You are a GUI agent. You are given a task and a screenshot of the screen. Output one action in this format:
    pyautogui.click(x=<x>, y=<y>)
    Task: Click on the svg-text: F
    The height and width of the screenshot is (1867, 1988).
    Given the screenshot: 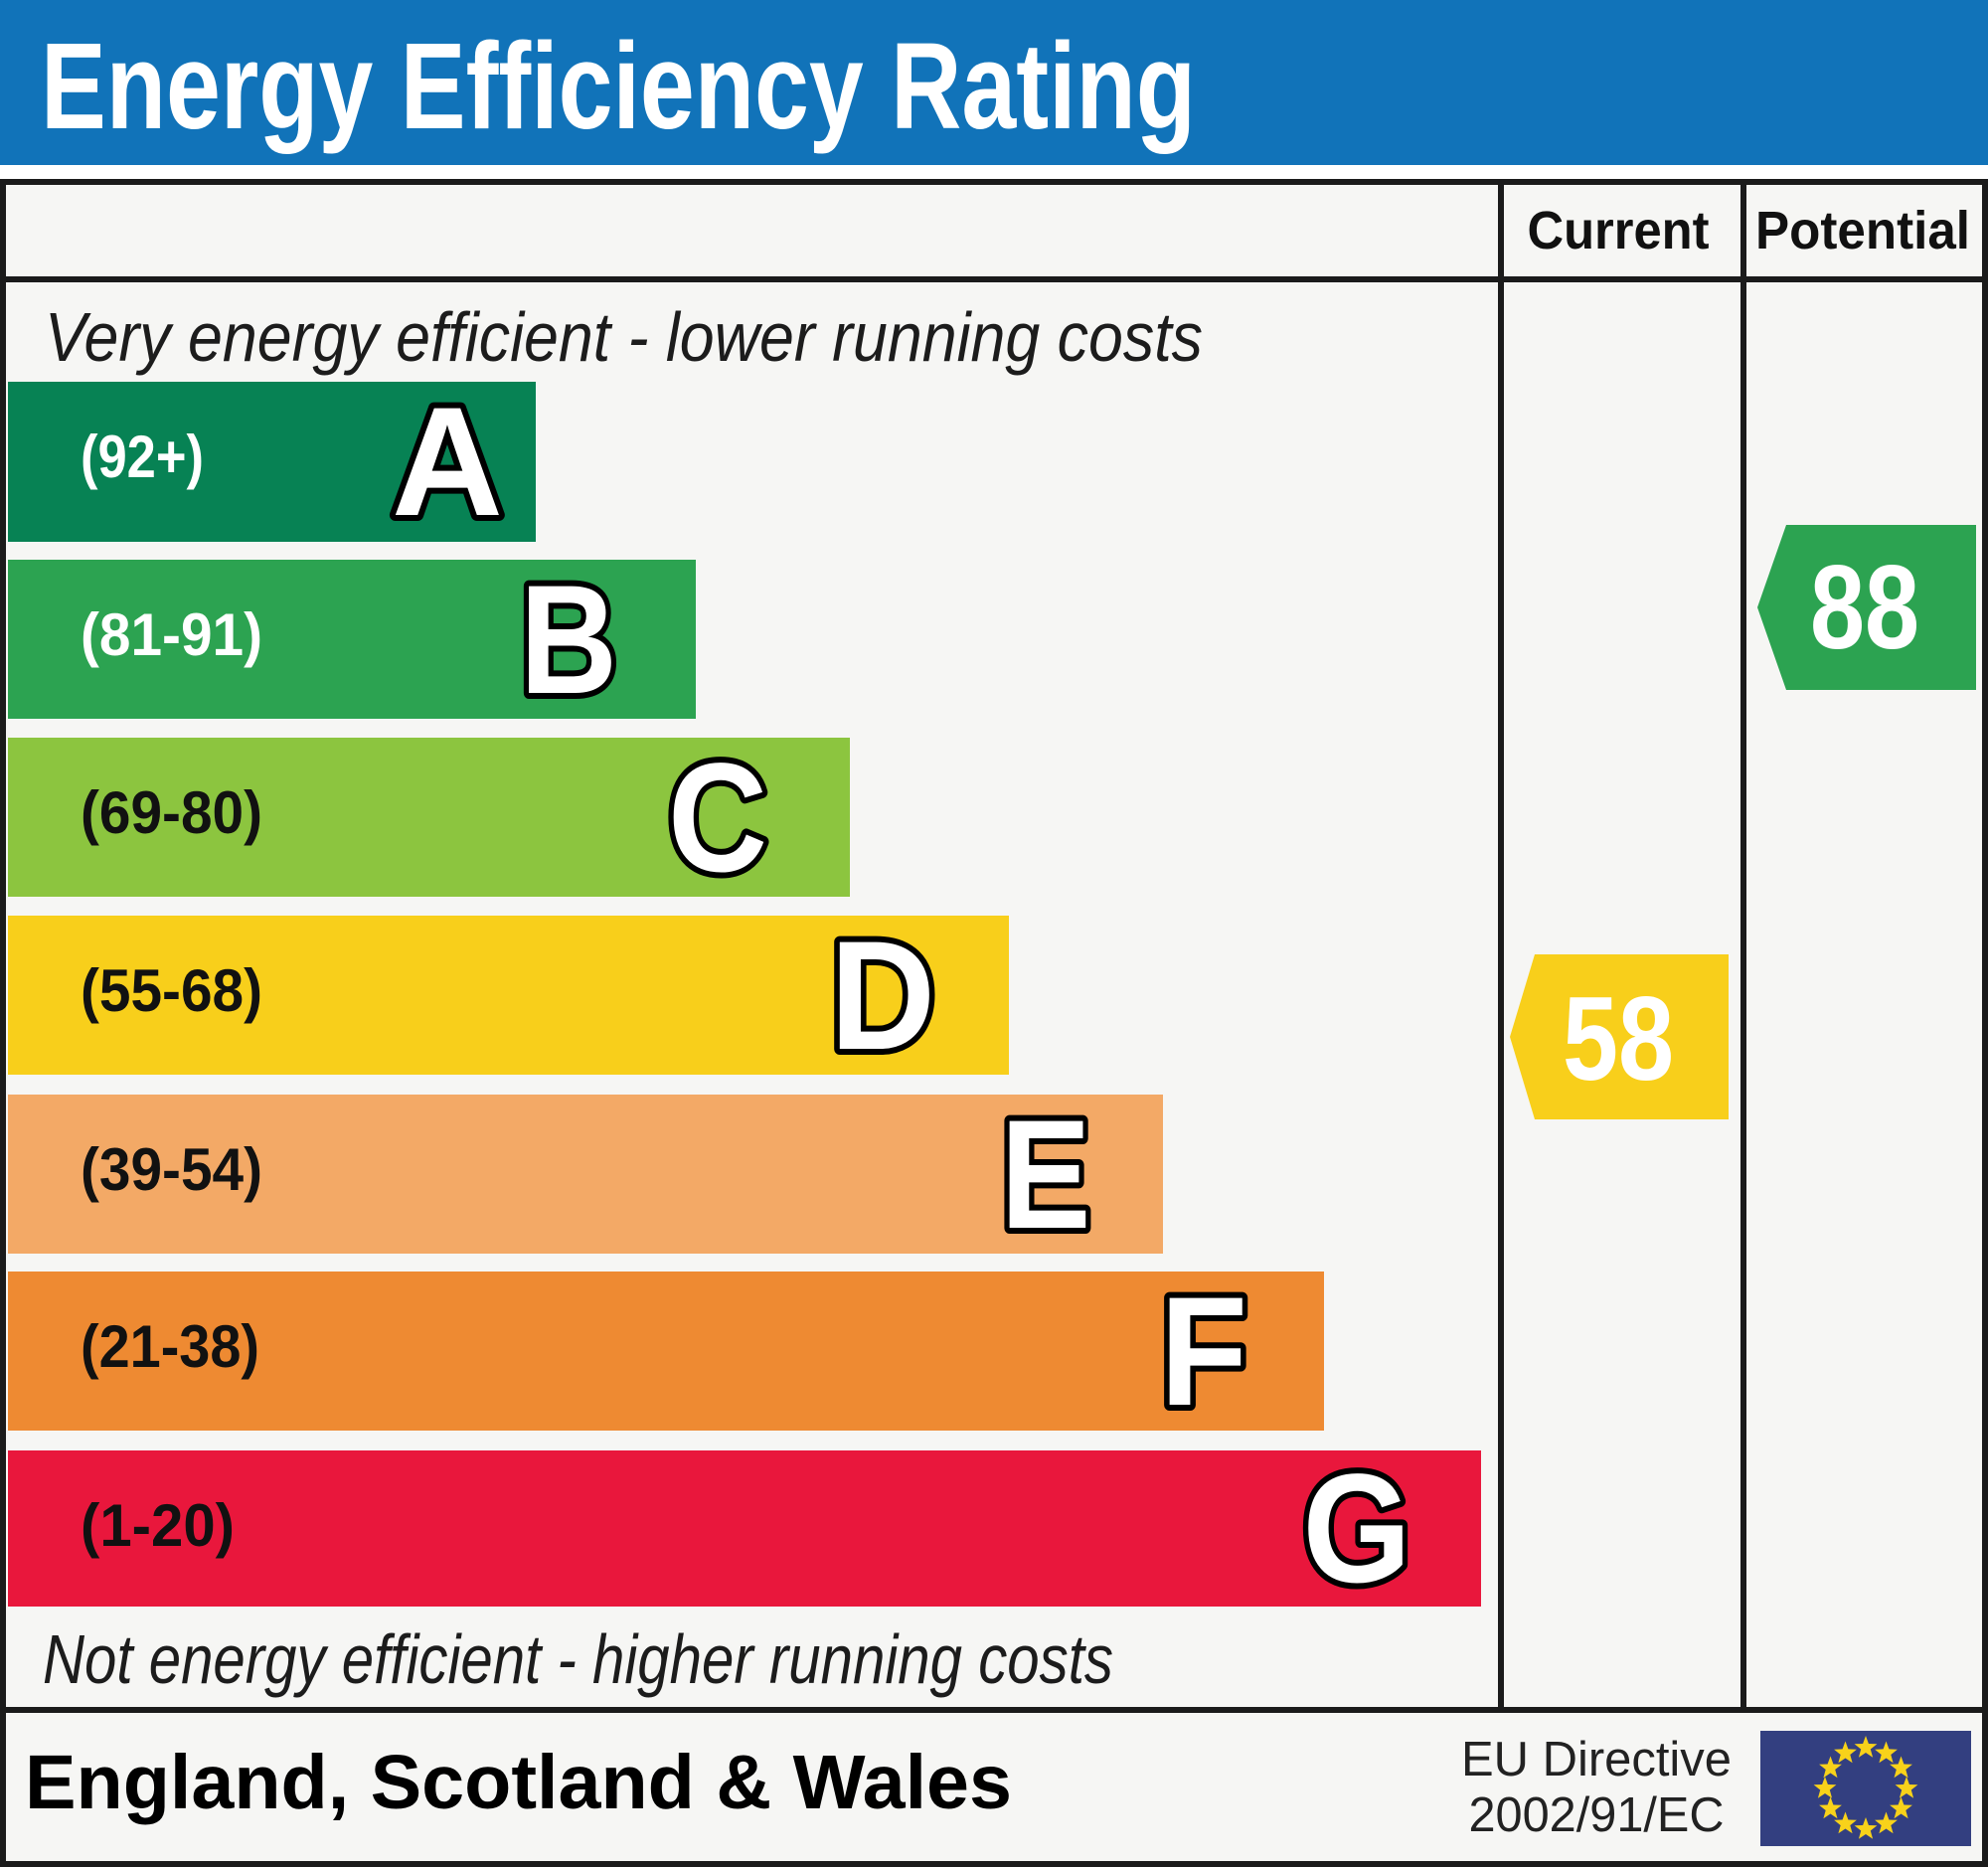 What is the action you would take?
    pyautogui.click(x=1203, y=1352)
    